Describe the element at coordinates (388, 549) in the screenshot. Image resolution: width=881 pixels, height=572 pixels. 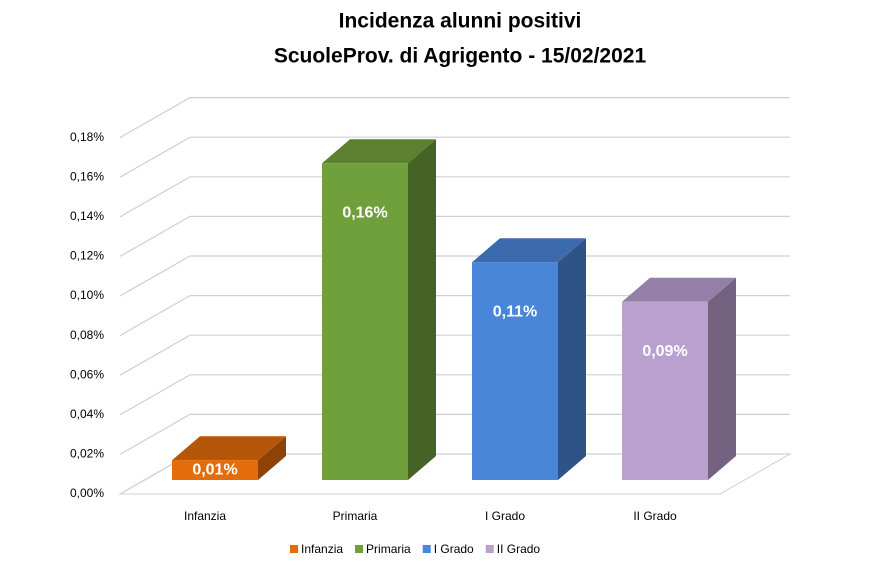
I see `legend-label: Primaria` at that location.